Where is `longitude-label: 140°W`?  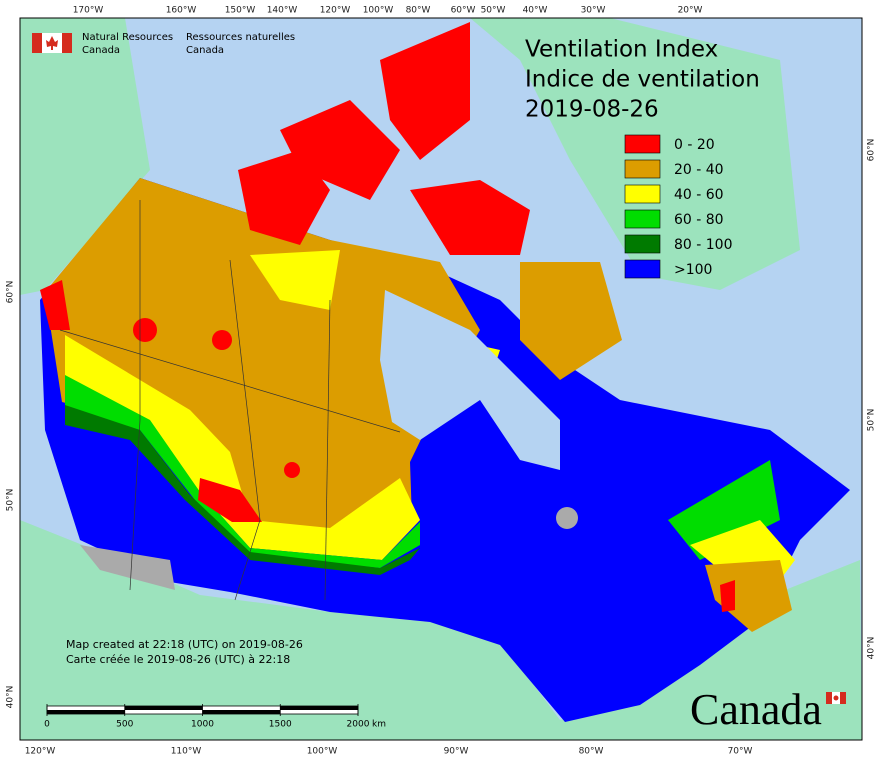
longitude-label: 140°W is located at coordinates (282, 11).